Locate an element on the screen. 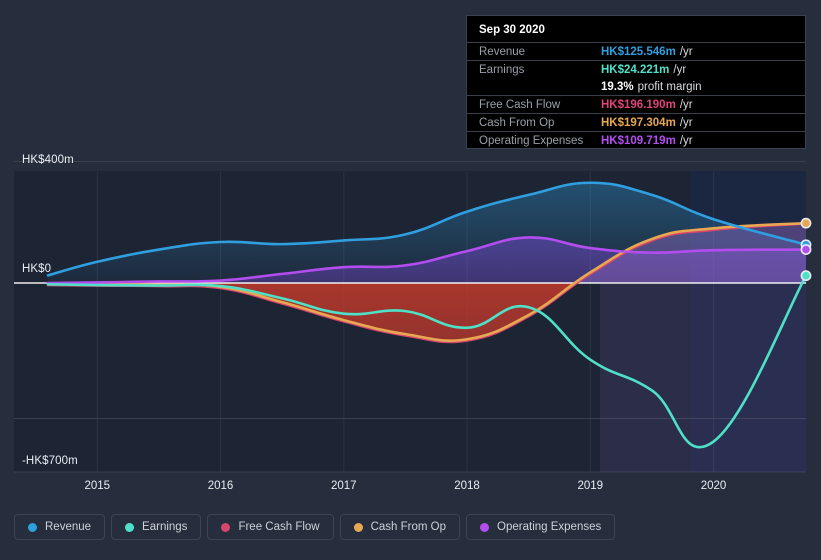  tooltip-row-value: HK$125.546m/yr is located at coordinates (647, 51).